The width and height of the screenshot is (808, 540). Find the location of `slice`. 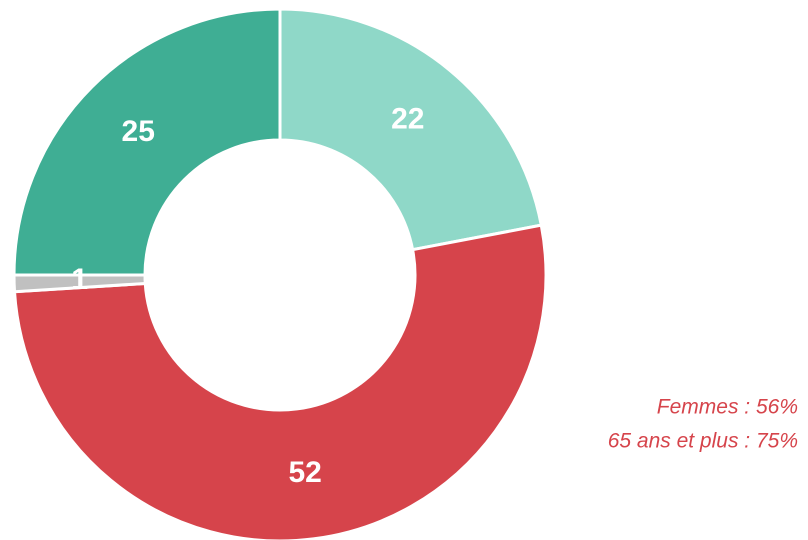

slice is located at coordinates (411, 129).